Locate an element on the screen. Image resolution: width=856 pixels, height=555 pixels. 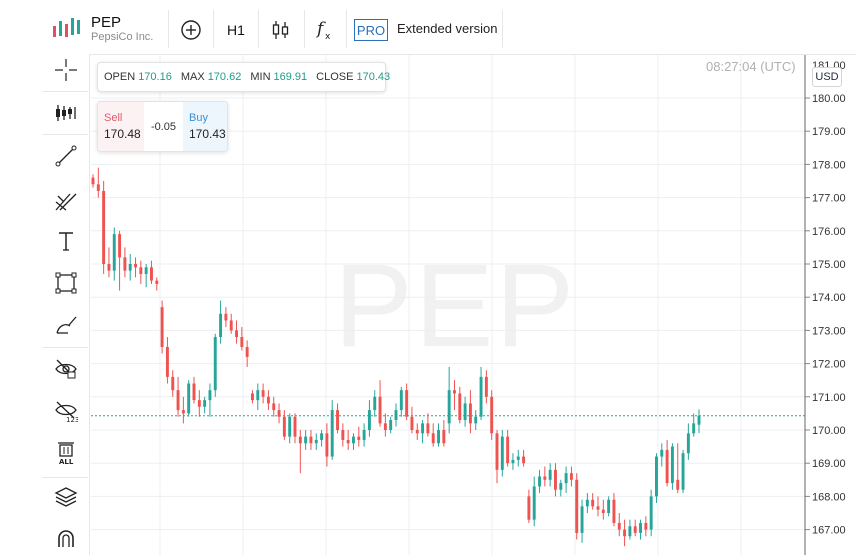
y-tick-label: 170.00 is located at coordinates (829, 431).